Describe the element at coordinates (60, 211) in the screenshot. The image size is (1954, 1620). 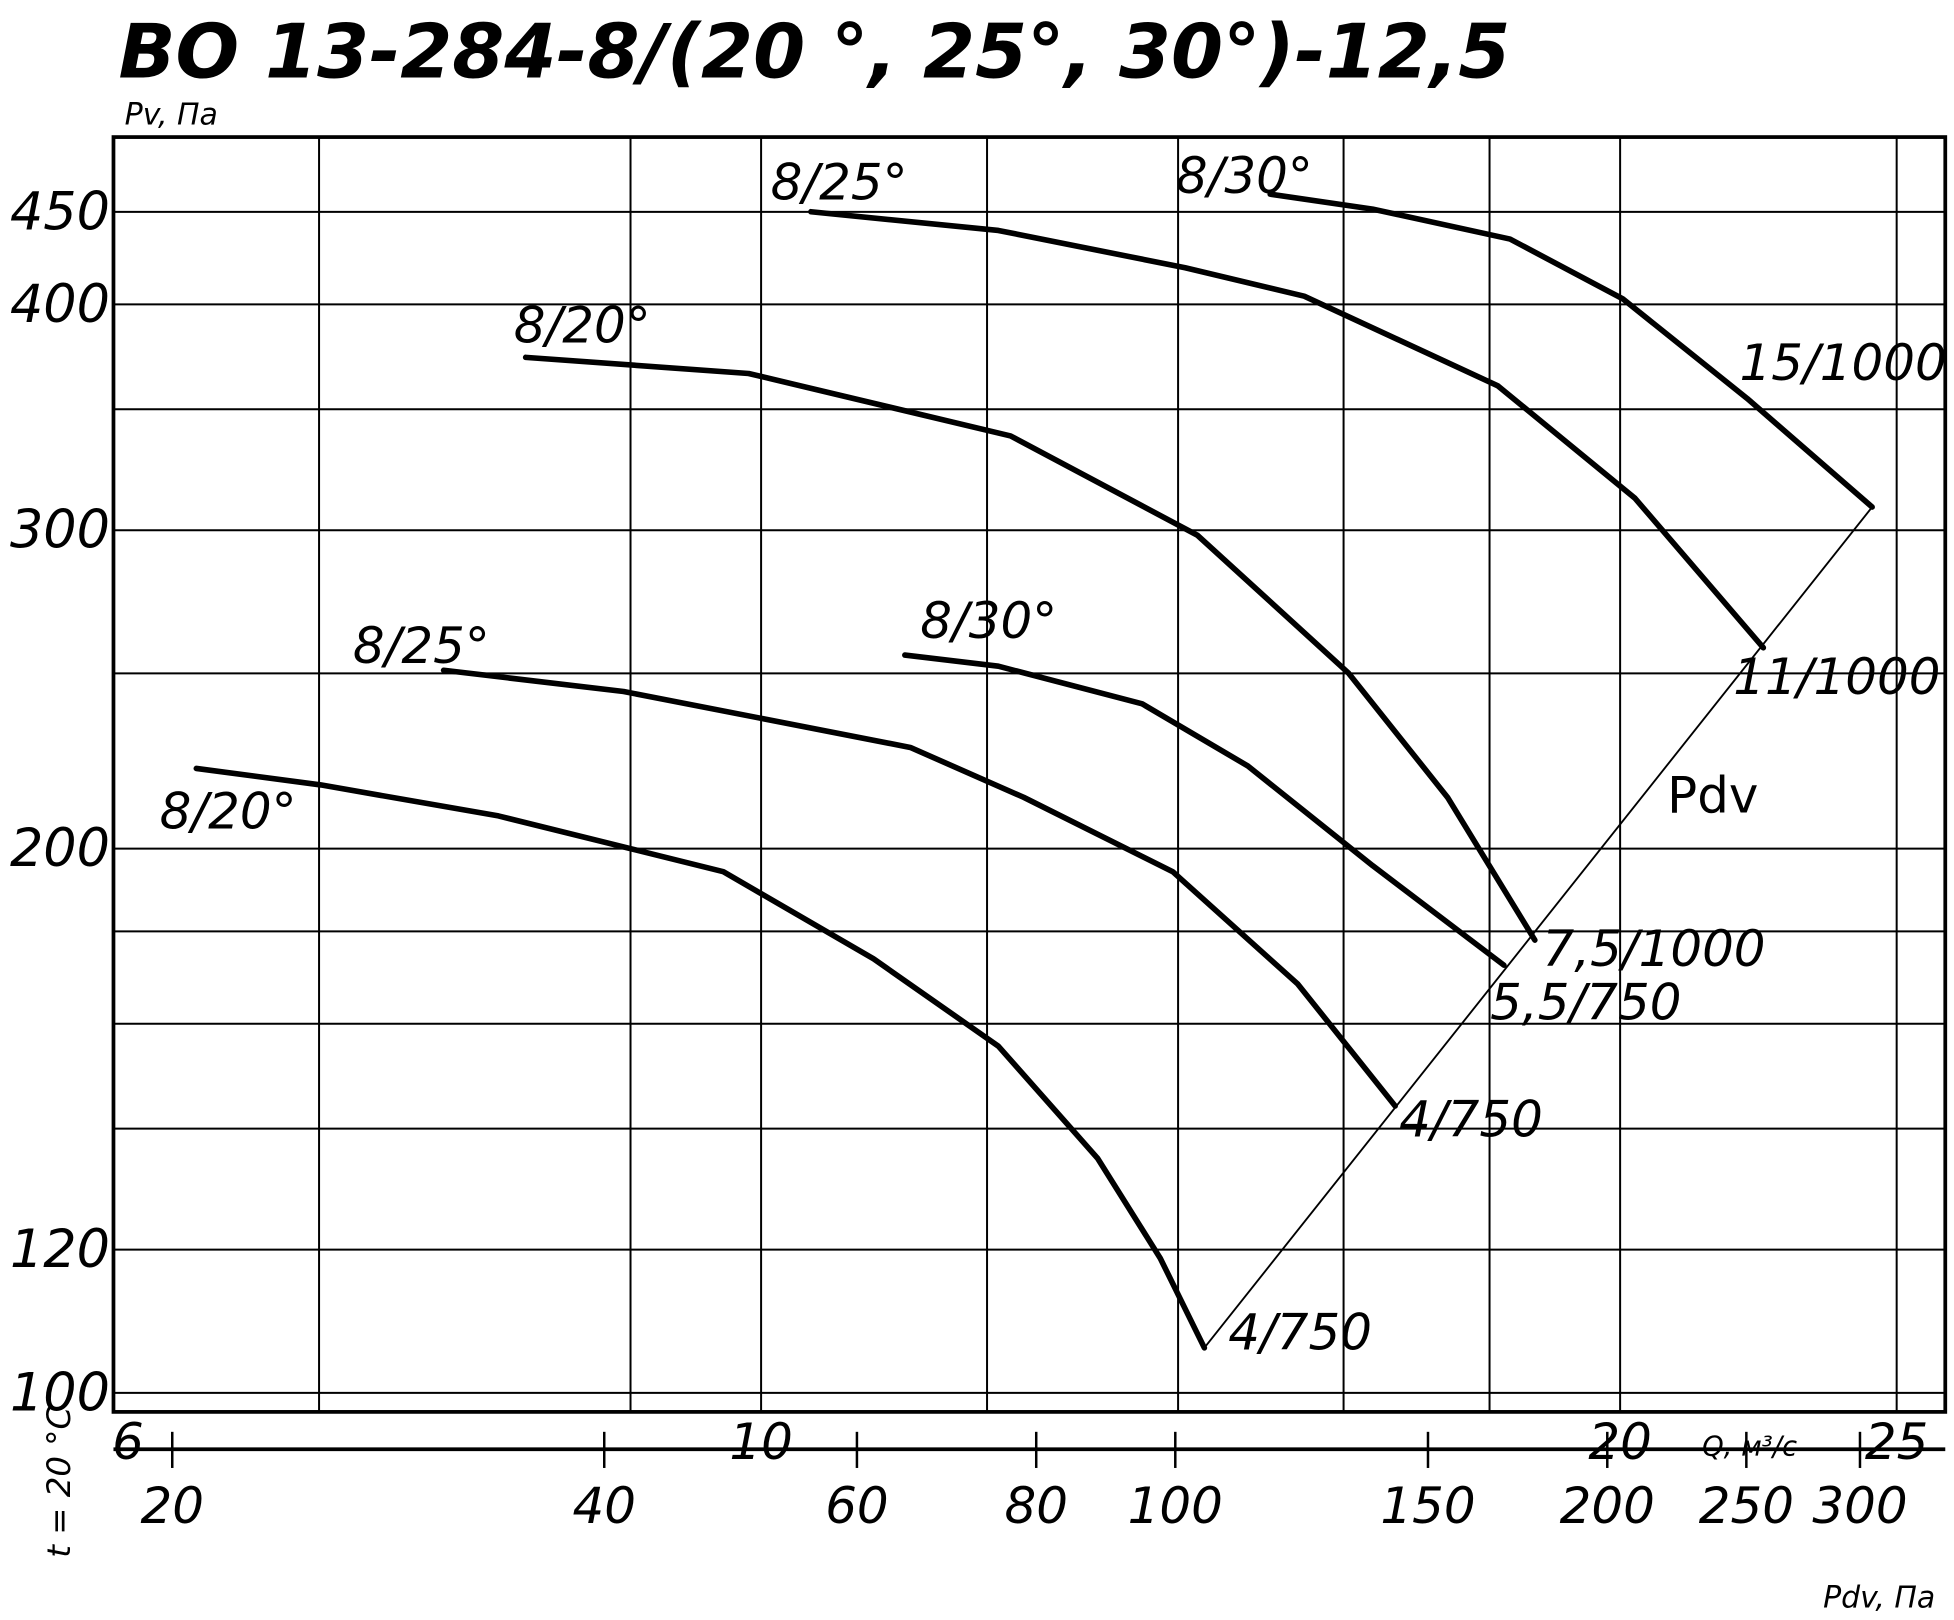
I see `y-tick-label: 450` at that location.